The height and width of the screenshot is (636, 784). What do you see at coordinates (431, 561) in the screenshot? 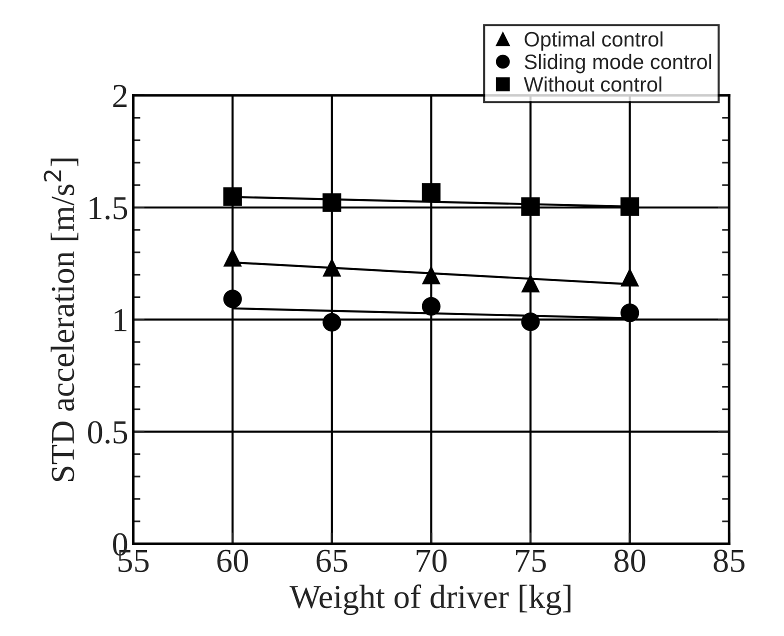
I see `x-tick-label: 70` at bounding box center [431, 561].